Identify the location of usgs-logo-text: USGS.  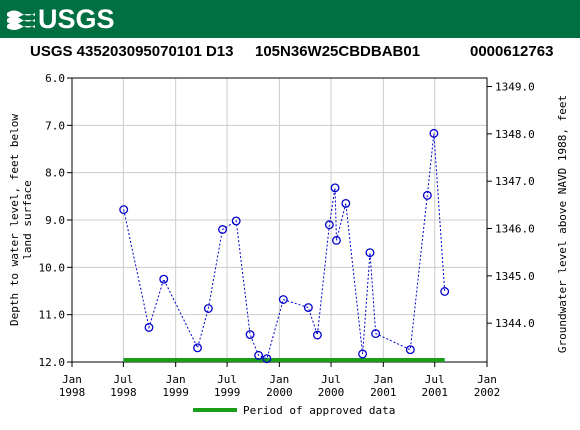
(76, 19).